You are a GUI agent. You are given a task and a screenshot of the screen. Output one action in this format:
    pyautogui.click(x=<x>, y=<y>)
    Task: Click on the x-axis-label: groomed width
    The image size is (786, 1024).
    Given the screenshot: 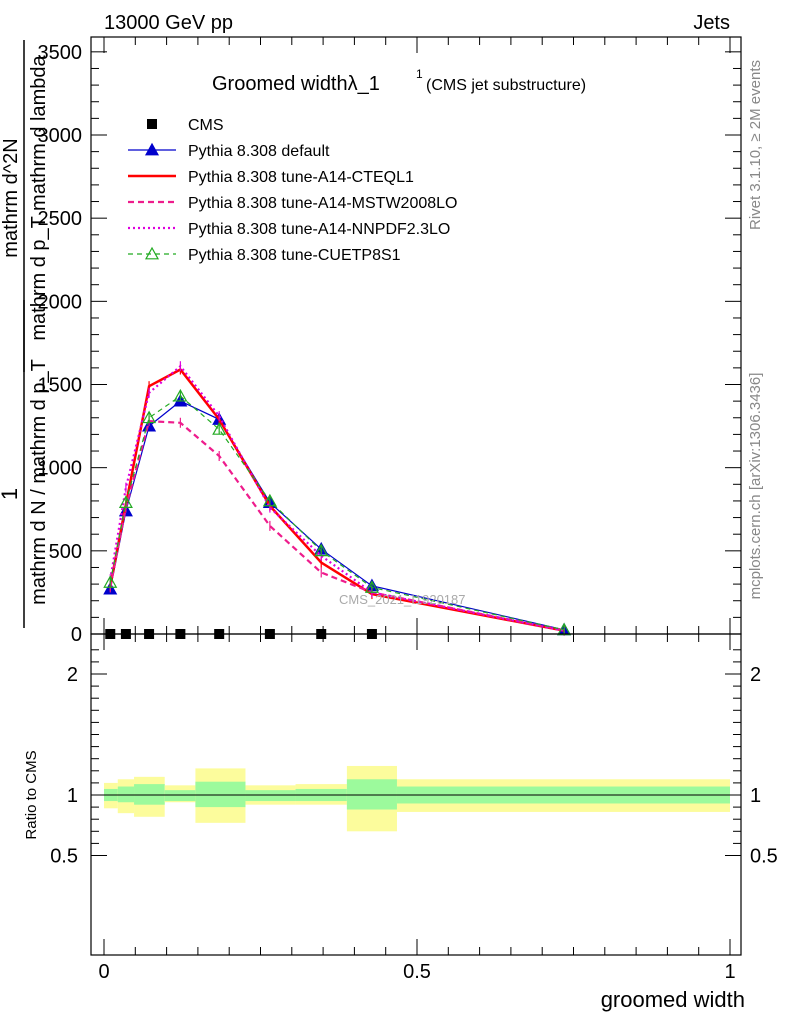 What is the action you would take?
    pyautogui.click(x=673, y=999)
    